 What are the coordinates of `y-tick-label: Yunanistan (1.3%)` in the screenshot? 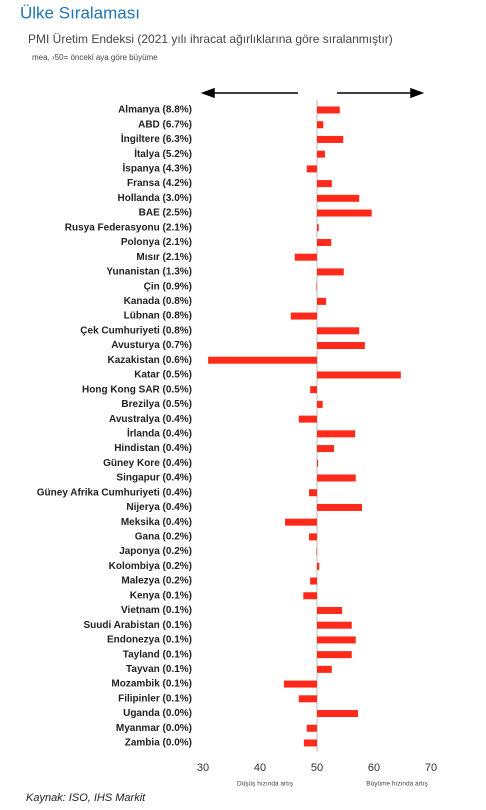 It's located at (149, 272).